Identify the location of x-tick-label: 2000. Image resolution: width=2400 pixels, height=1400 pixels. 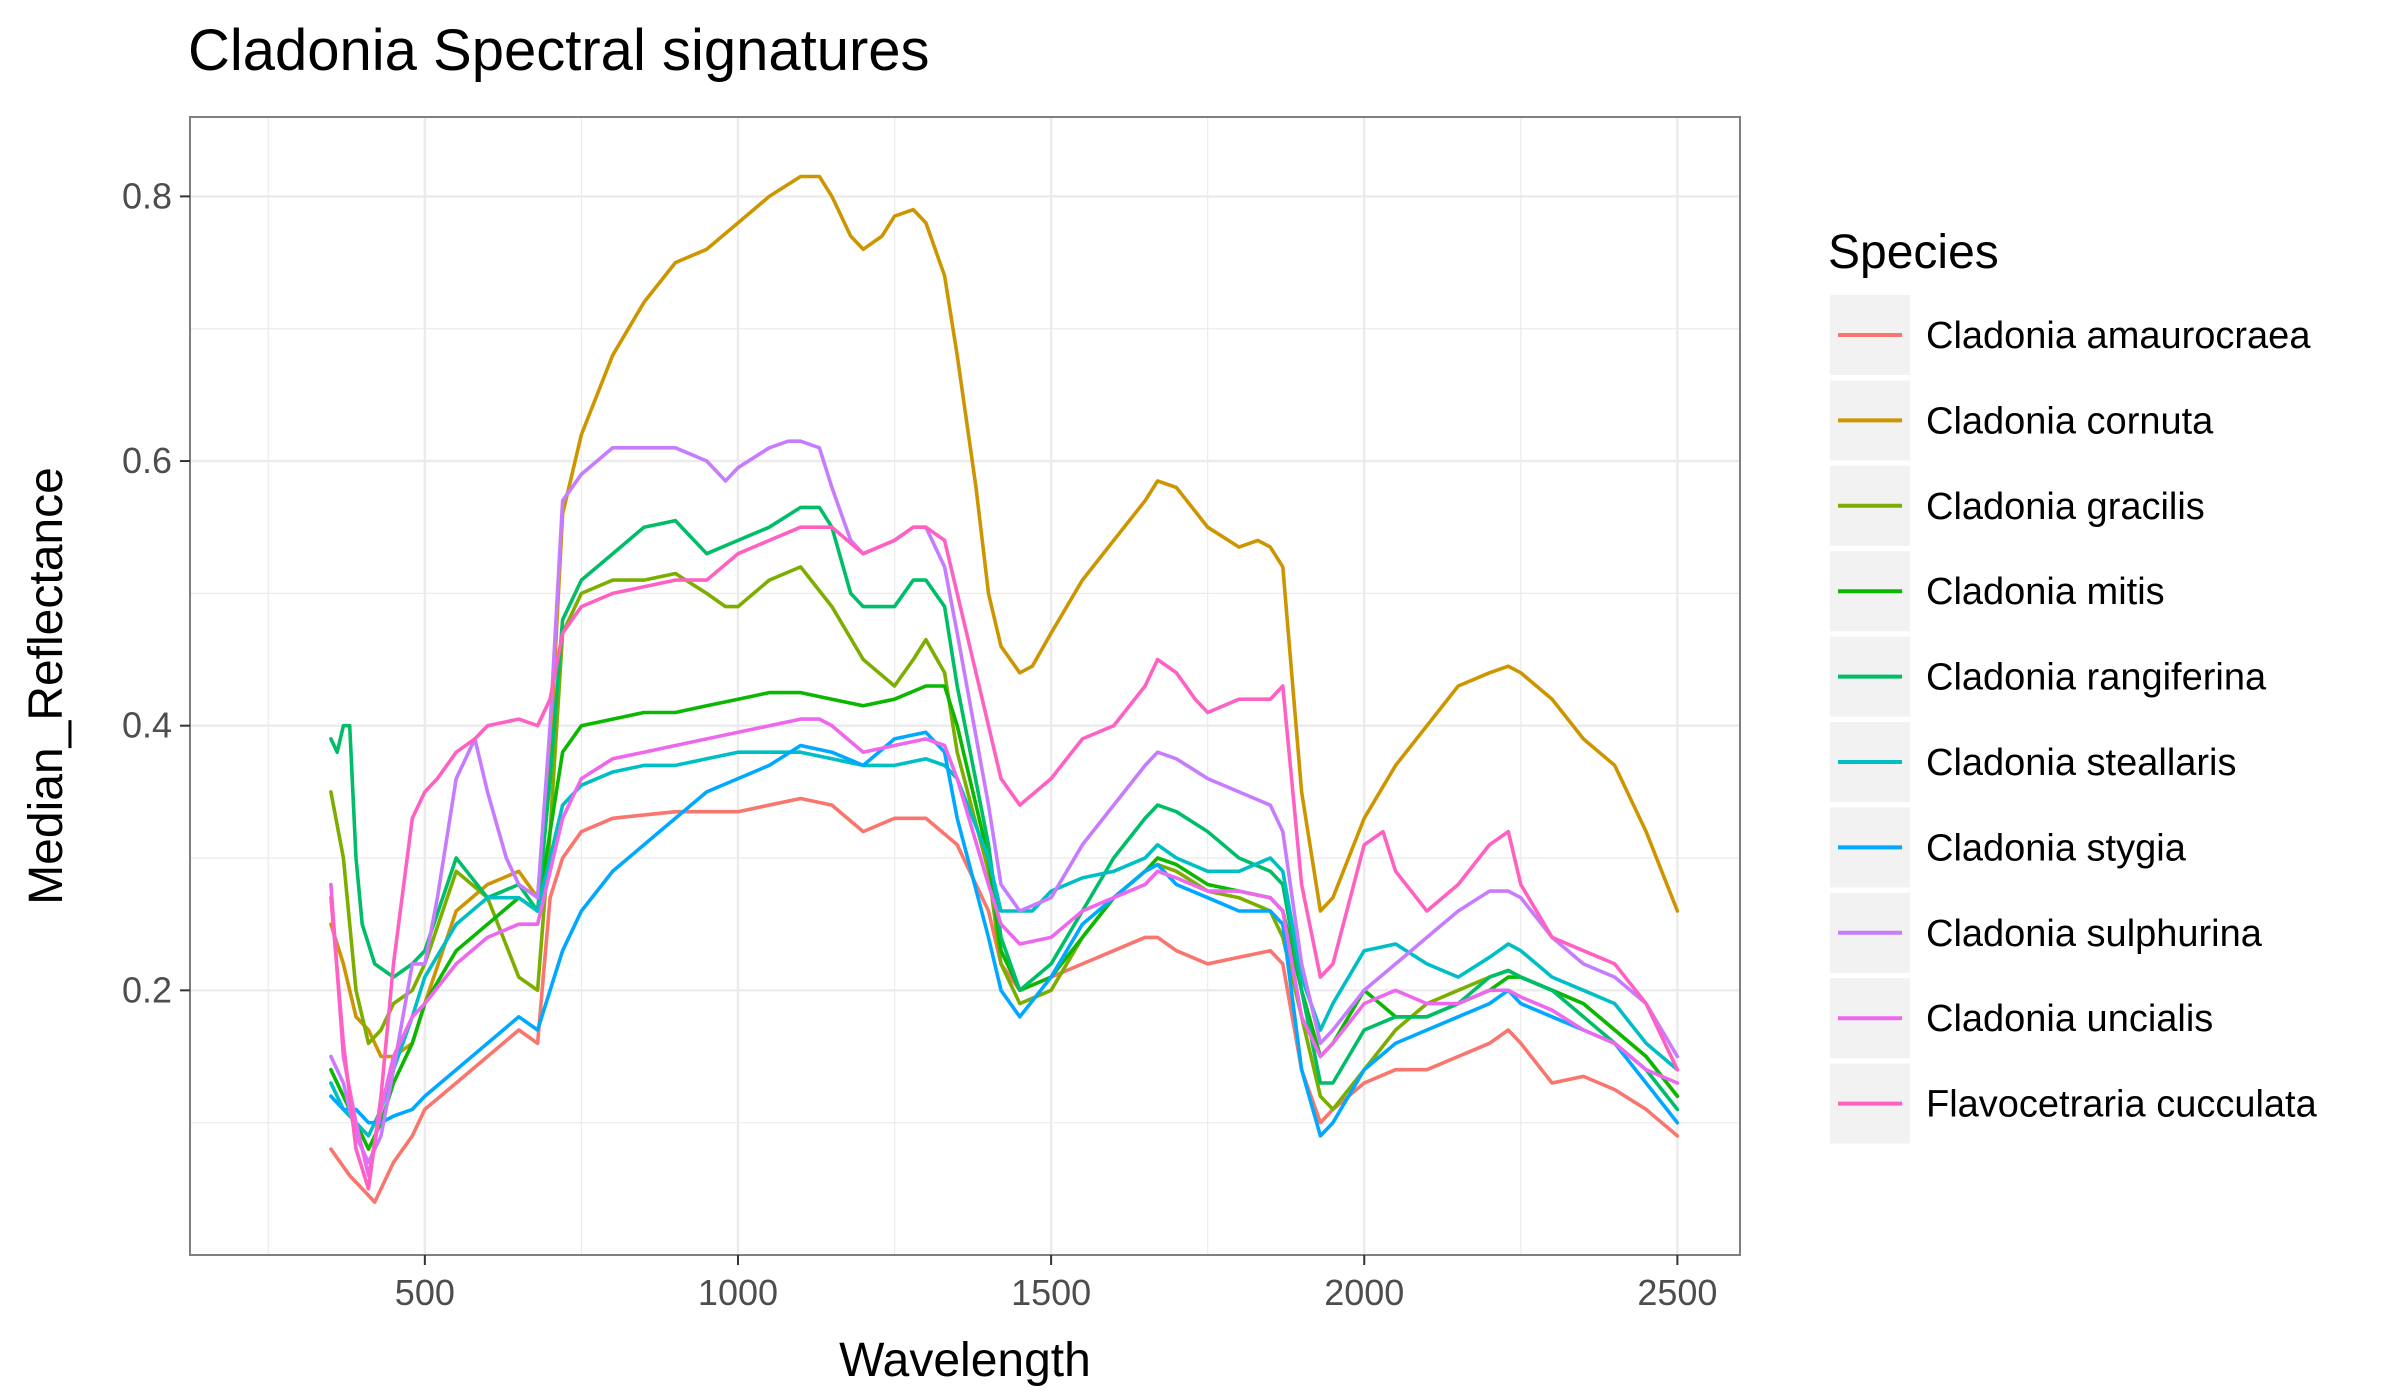
(1364, 1292).